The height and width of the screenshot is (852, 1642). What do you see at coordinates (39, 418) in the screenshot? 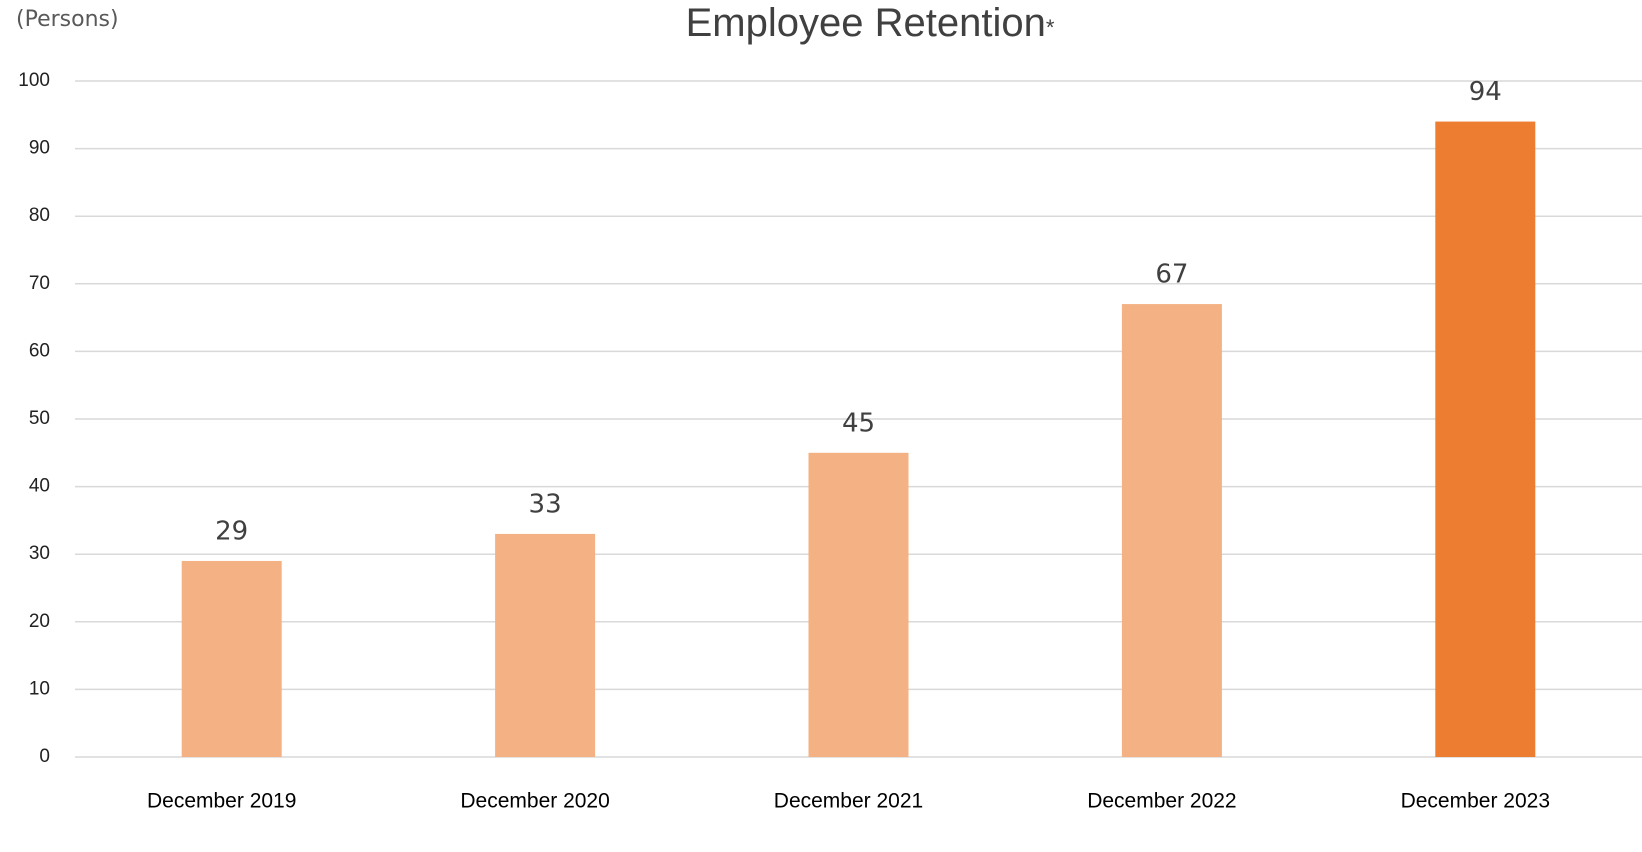
I see `y-tick-label: 50` at bounding box center [39, 418].